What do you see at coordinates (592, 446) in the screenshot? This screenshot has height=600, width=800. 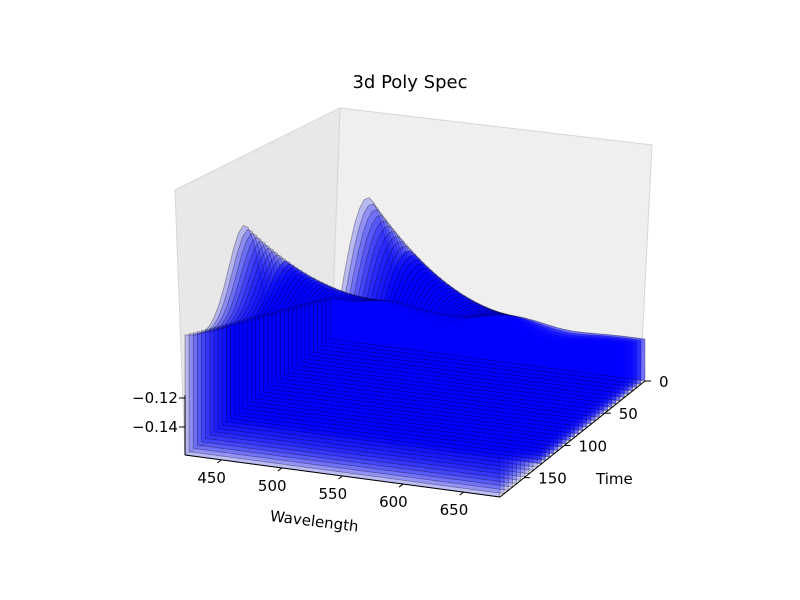 I see `y-tick-label: 100` at bounding box center [592, 446].